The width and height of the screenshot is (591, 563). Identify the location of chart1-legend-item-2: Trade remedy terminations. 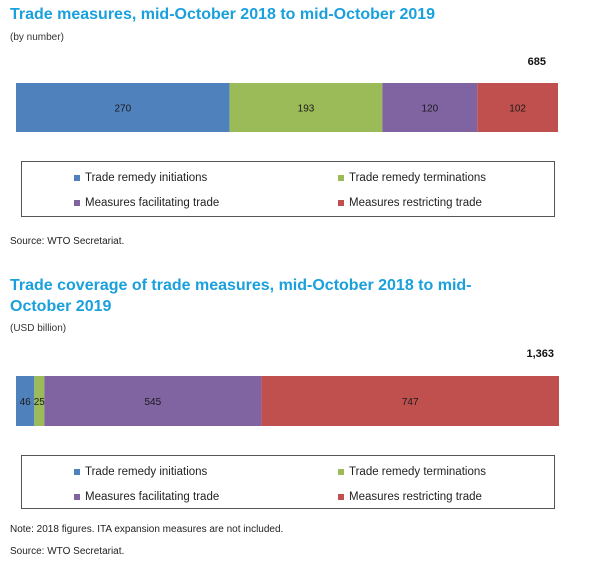
(412, 178).